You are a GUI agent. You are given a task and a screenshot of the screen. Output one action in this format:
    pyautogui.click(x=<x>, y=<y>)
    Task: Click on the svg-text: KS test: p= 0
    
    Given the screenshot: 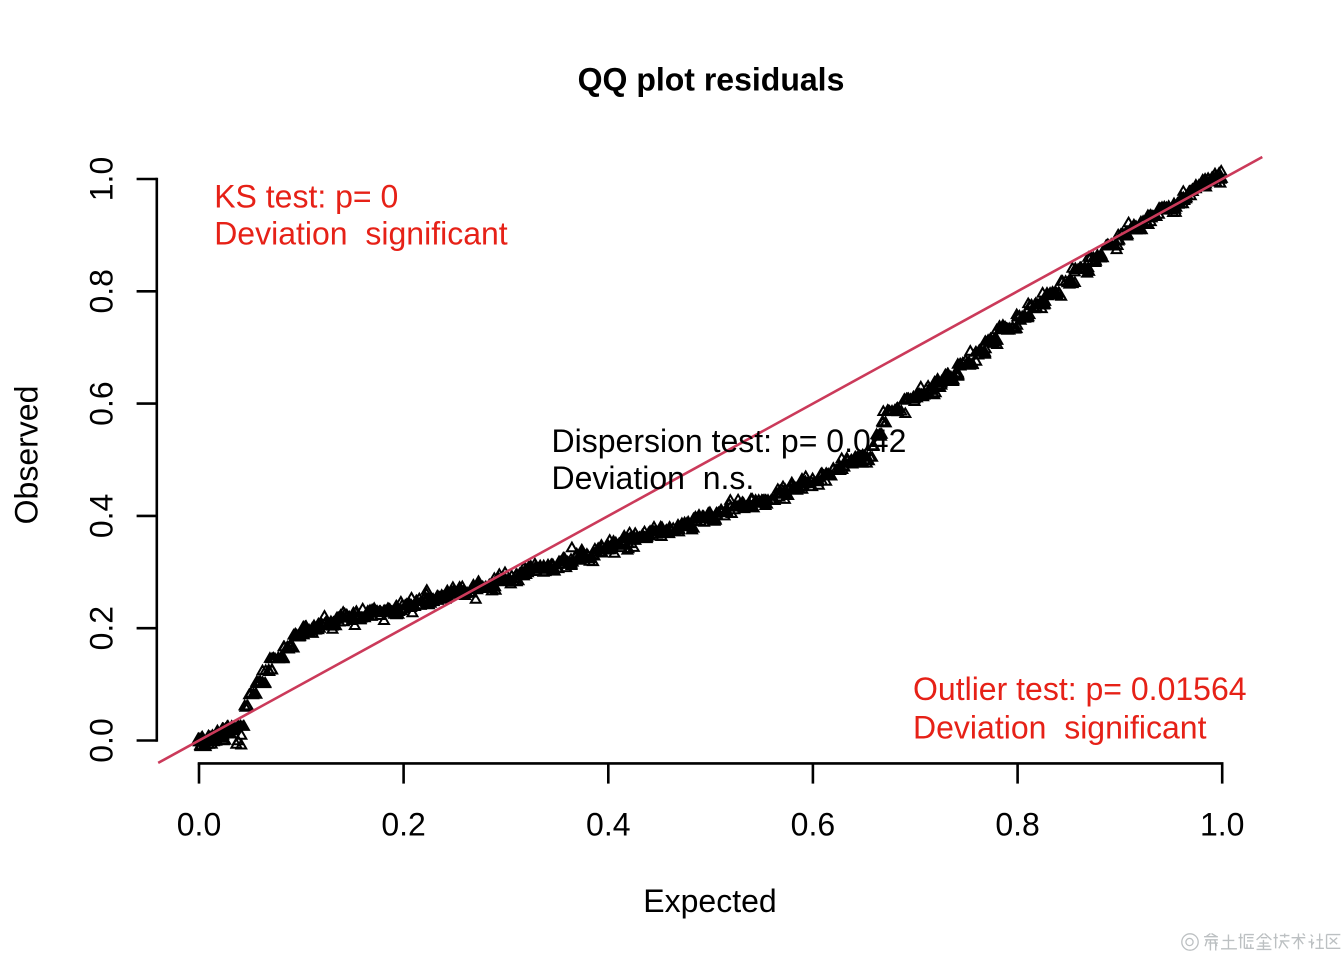 What is the action you would take?
    pyautogui.click(x=306, y=197)
    